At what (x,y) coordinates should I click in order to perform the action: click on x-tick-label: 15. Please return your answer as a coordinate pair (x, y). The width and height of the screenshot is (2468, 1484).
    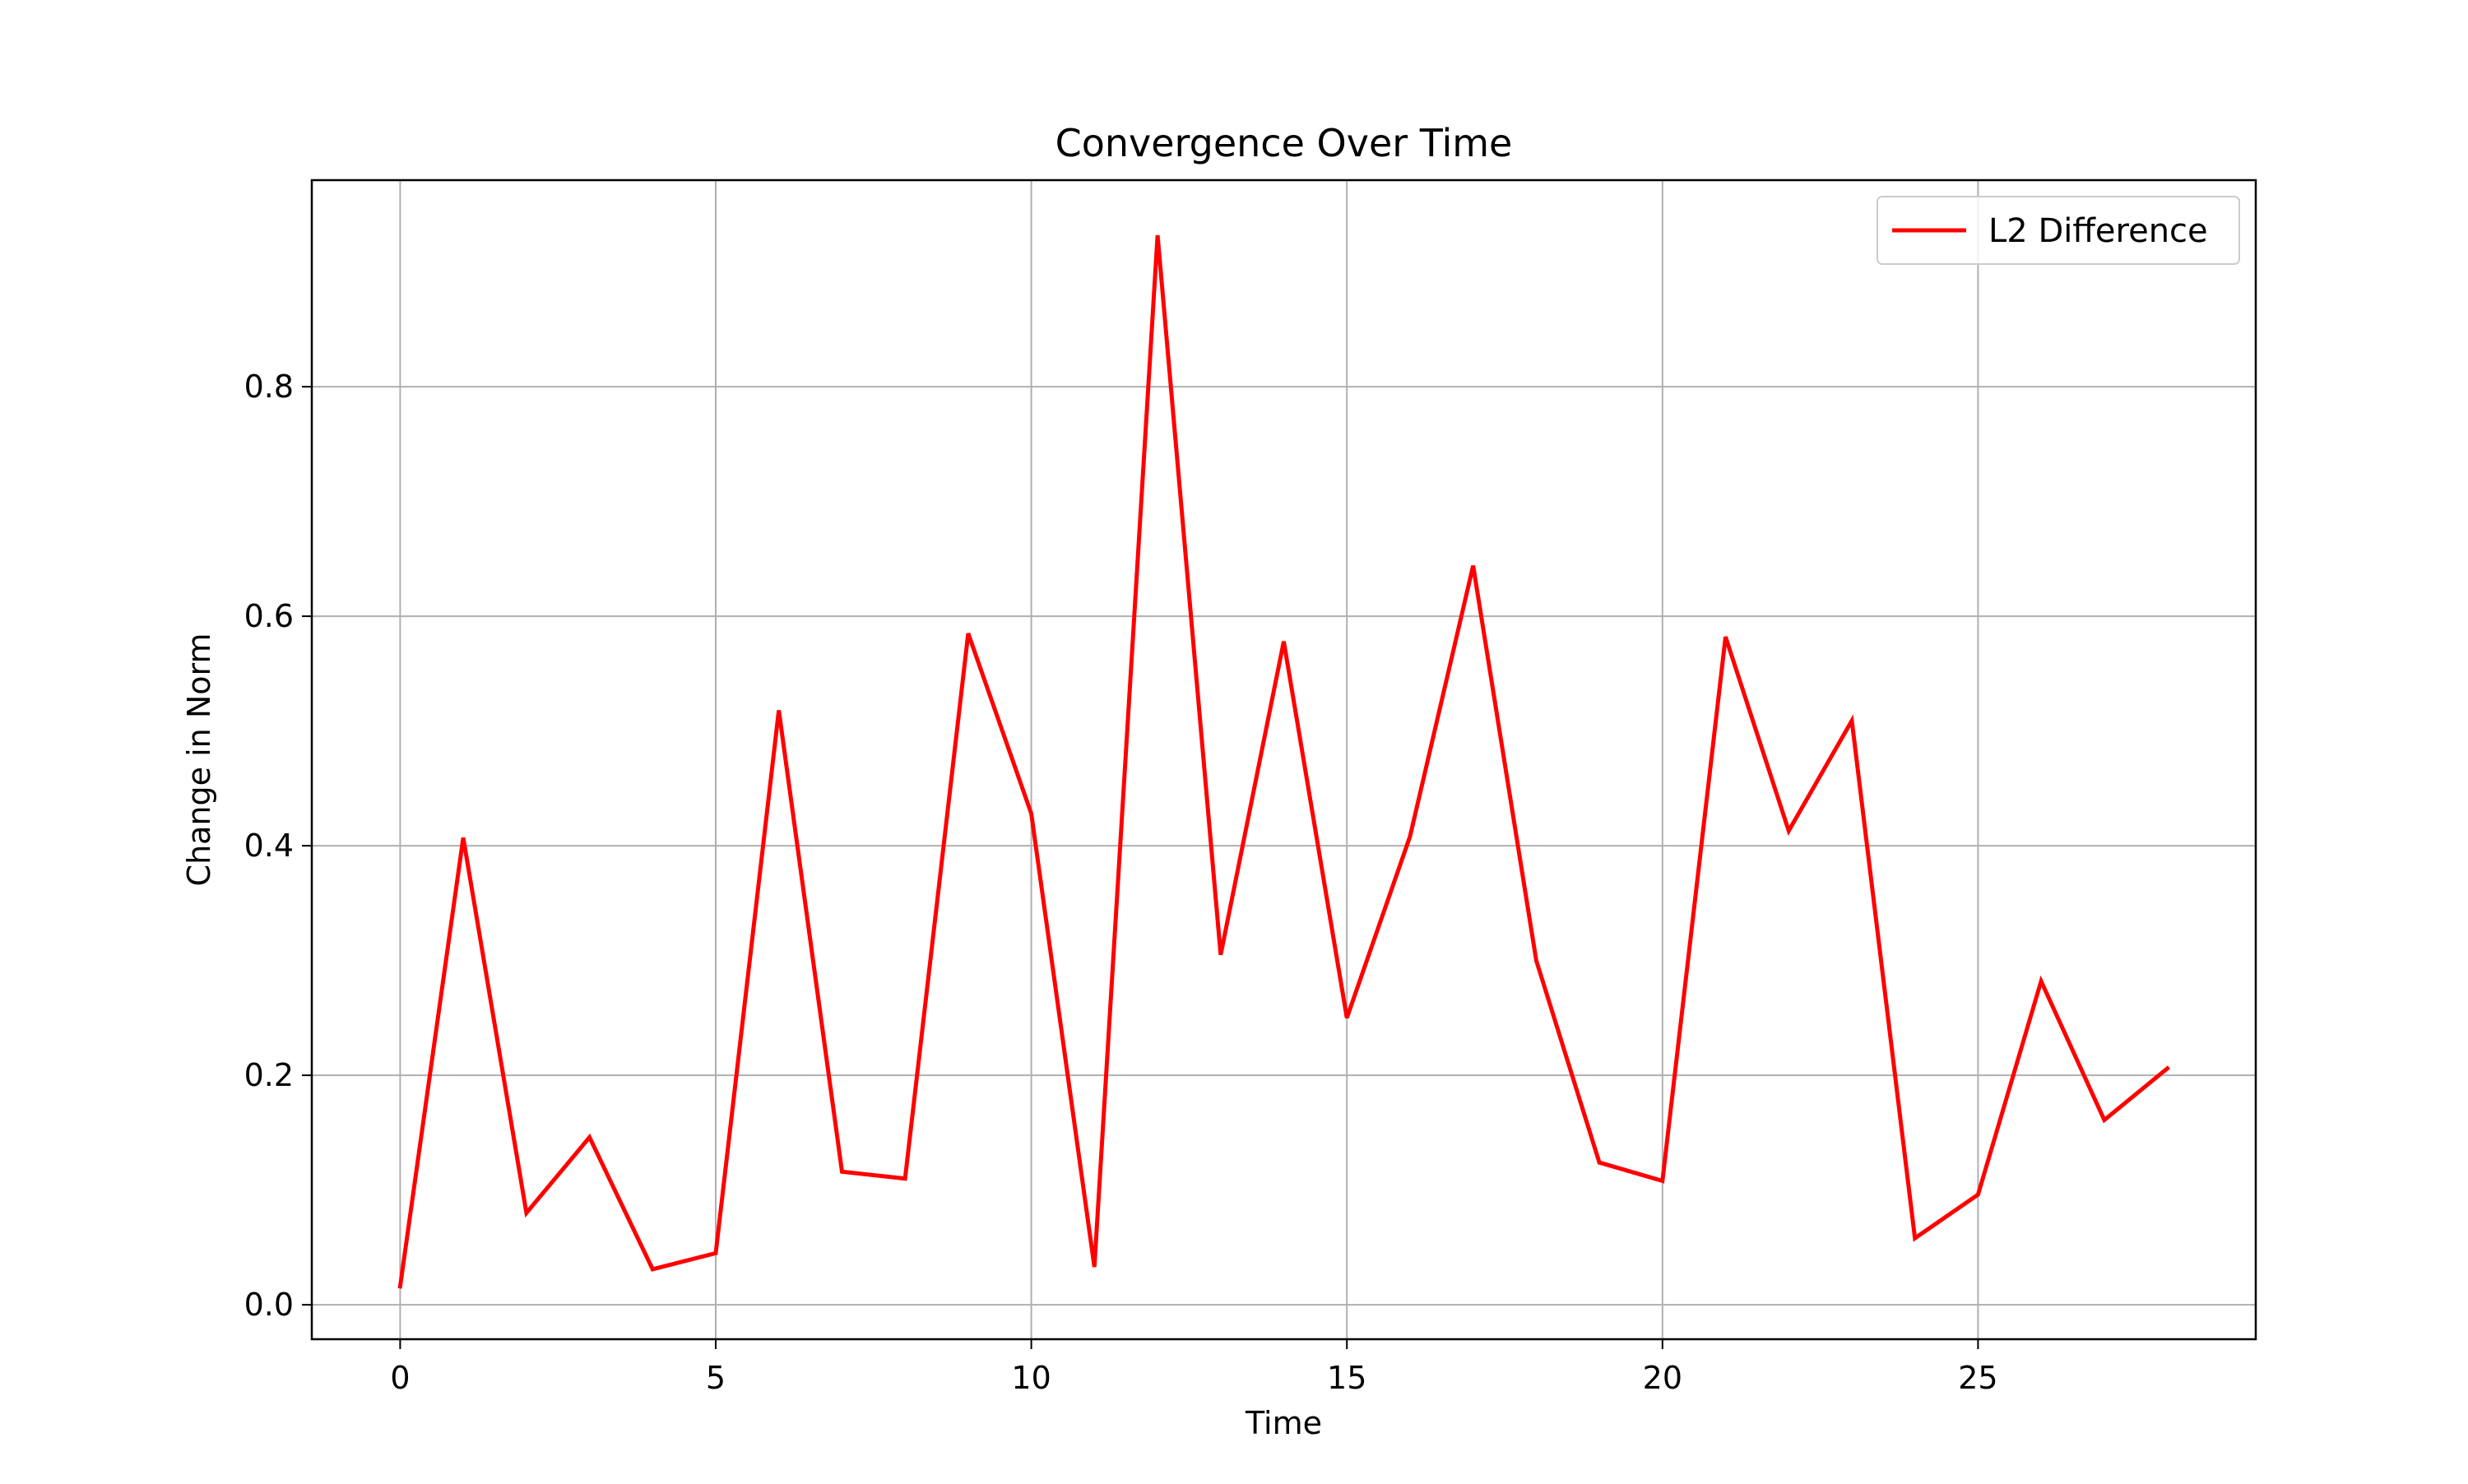
    Looking at the image, I should click on (1346, 1378).